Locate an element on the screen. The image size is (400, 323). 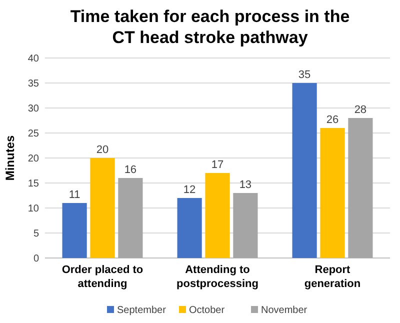
legend-label: September is located at coordinates (142, 310).